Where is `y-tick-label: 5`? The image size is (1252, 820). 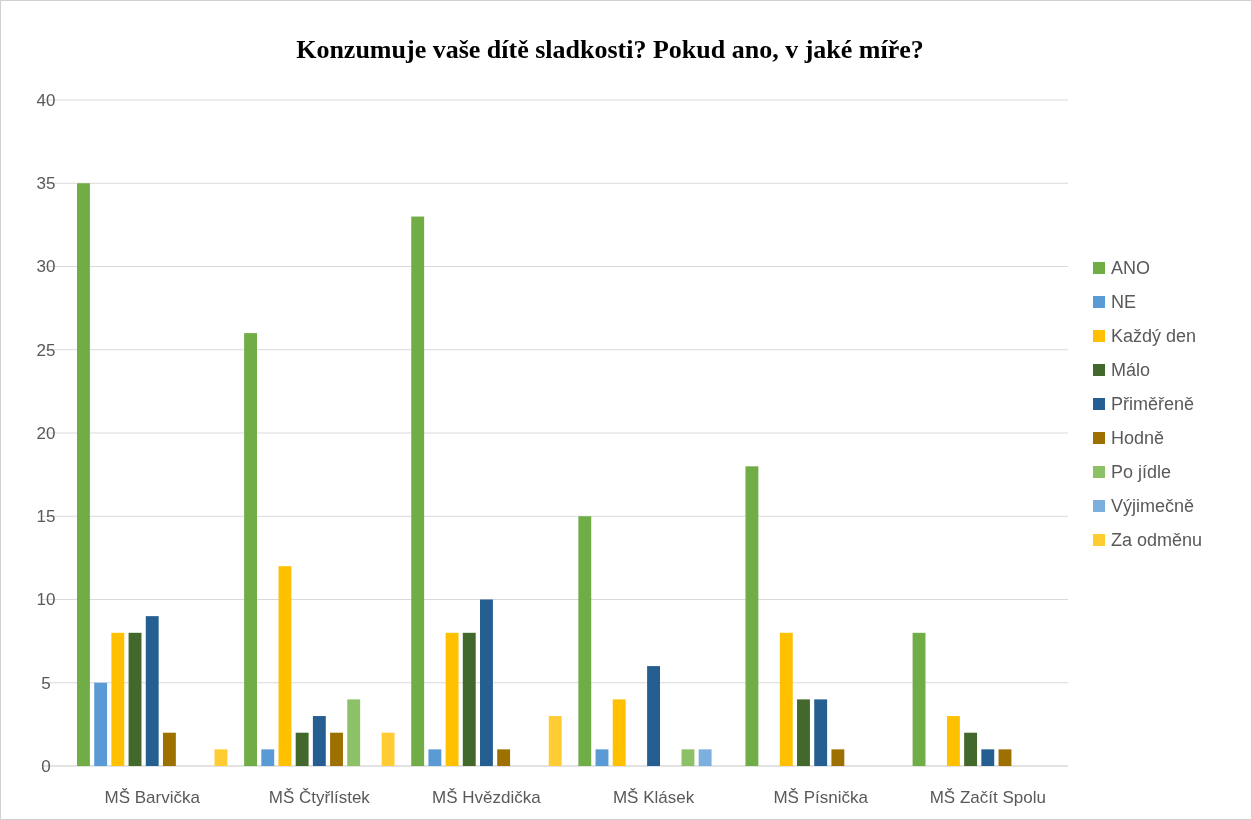 y-tick-label: 5 is located at coordinates (46, 683).